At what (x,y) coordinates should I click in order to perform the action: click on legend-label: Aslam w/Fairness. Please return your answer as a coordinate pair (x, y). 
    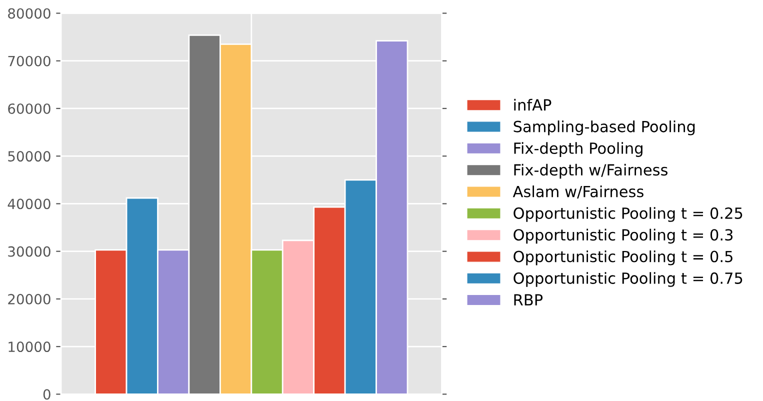
    Looking at the image, I should click on (578, 192).